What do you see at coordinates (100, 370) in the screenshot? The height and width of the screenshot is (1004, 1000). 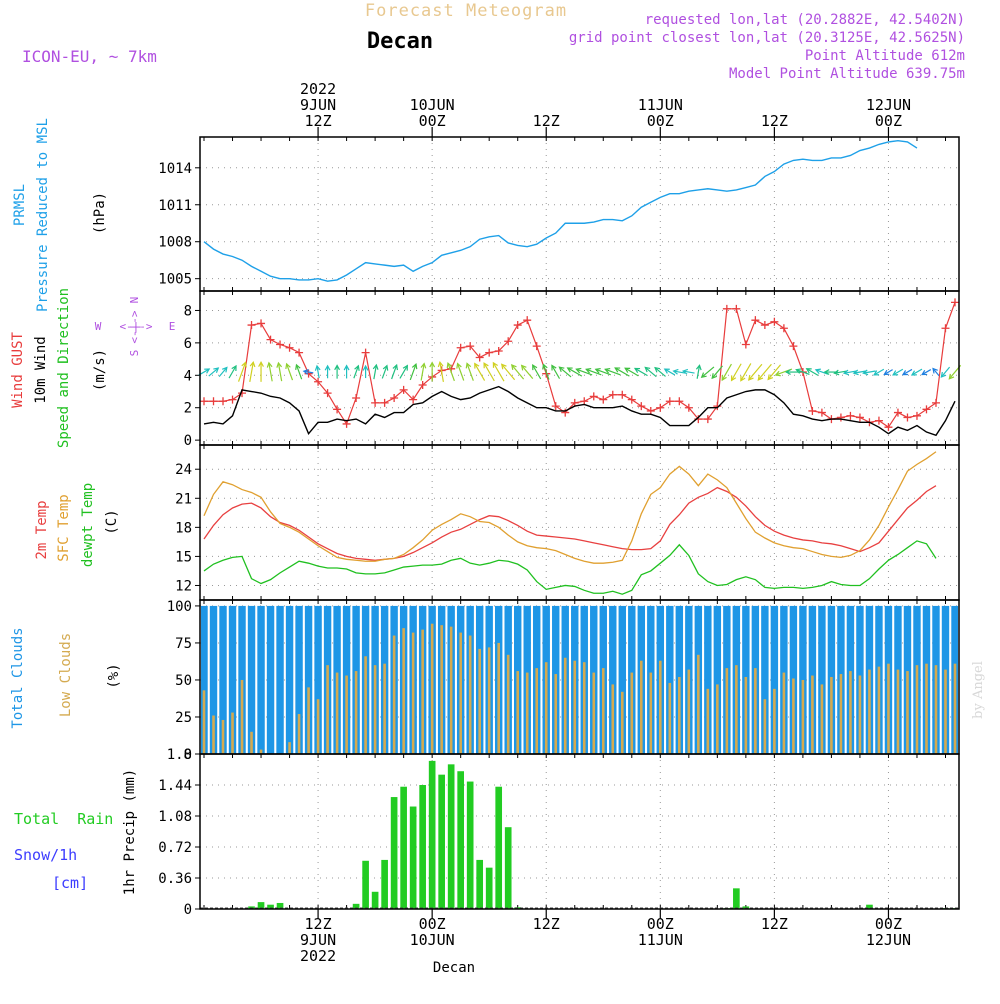 I see `wind-unit: (m/s)` at bounding box center [100, 370].